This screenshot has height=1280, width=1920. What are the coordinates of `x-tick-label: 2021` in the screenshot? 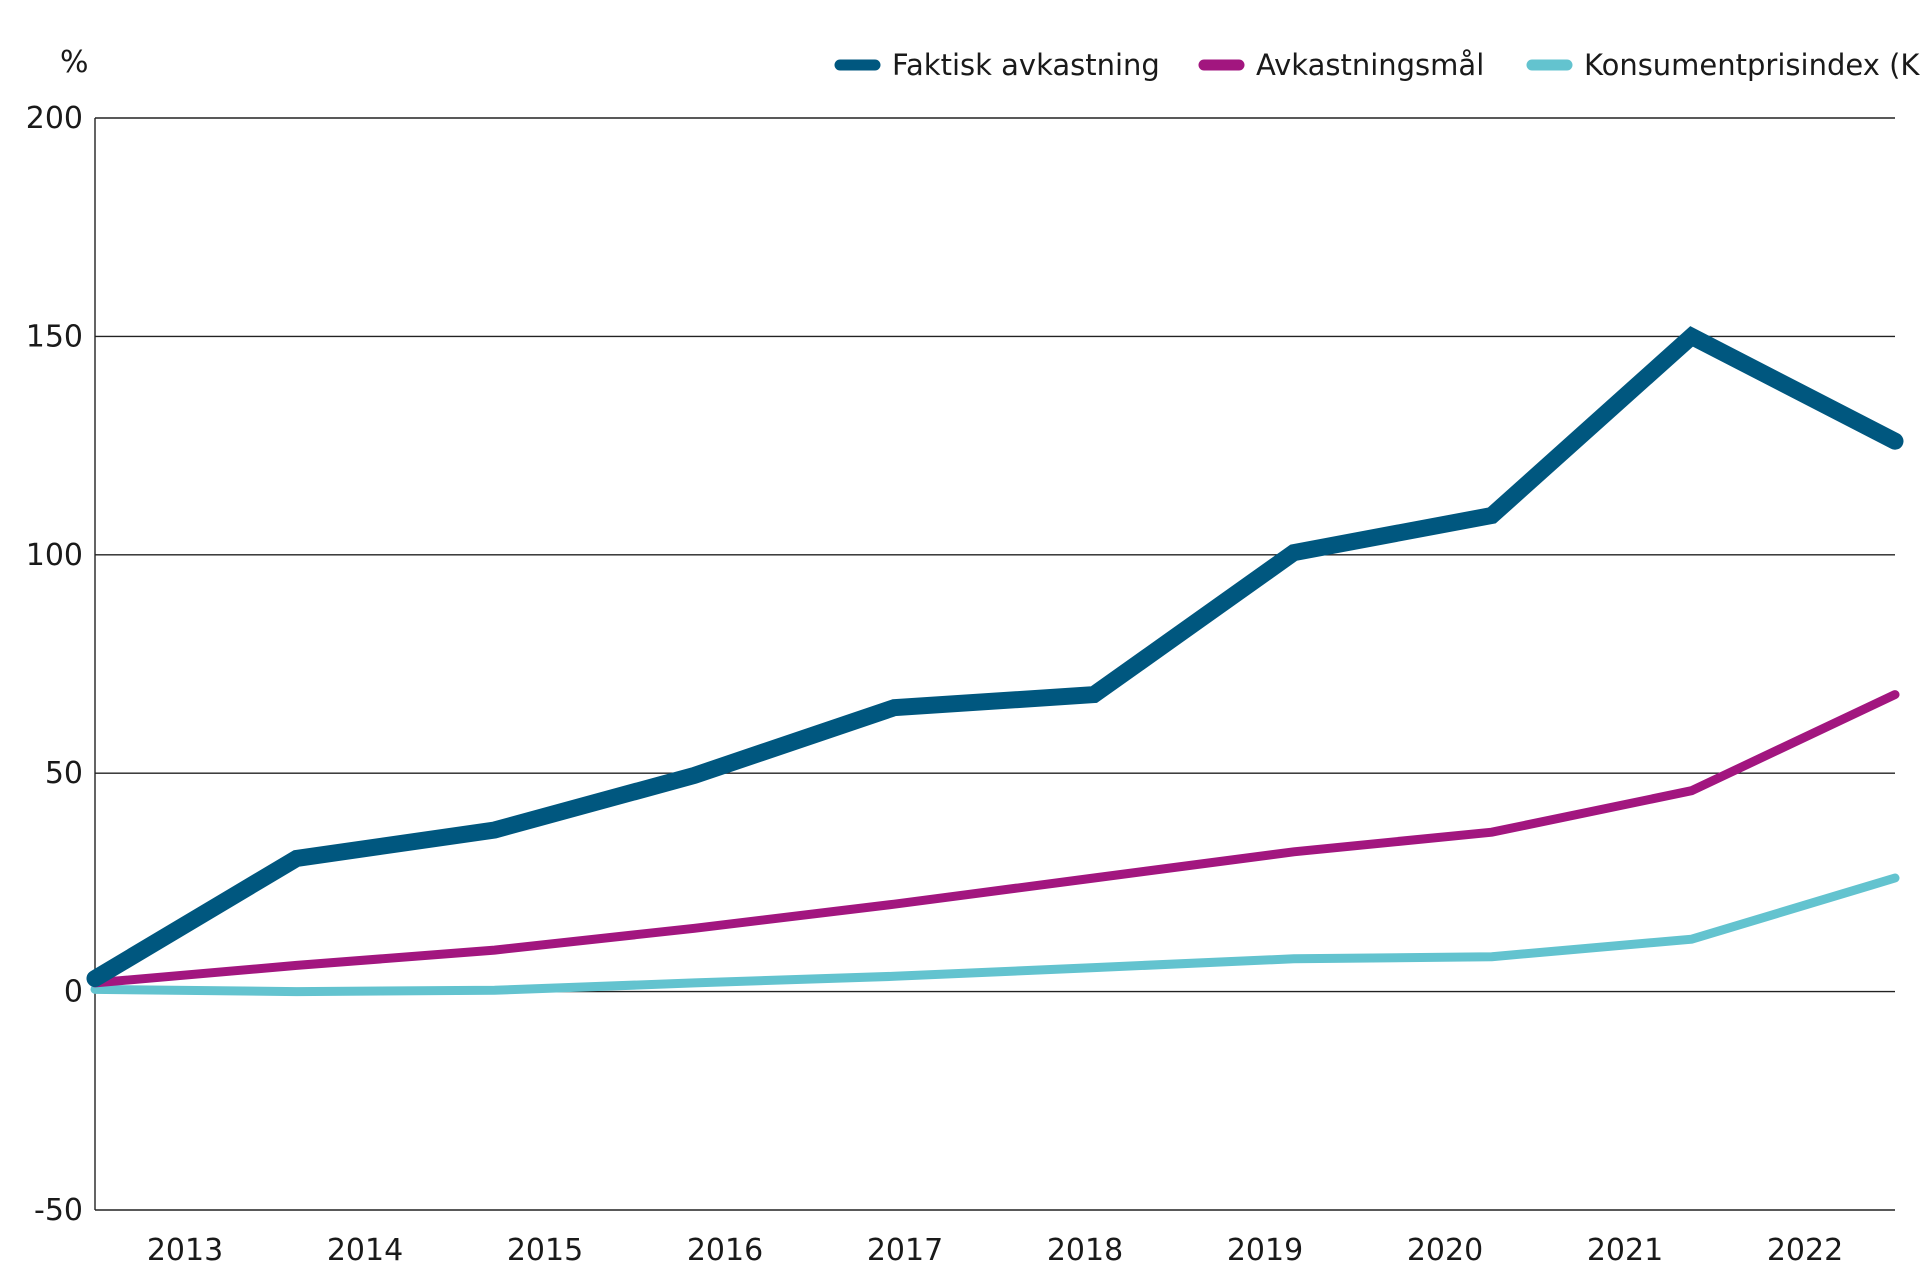 It's located at (1625, 1250).